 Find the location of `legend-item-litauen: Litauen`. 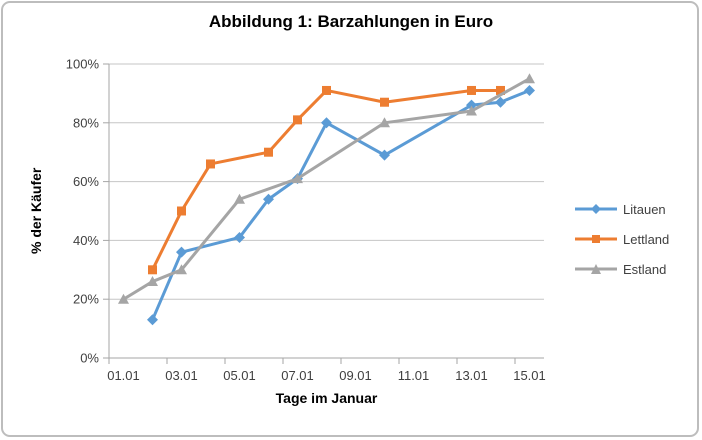

legend-item-litauen: Litauen is located at coordinates (636, 209).